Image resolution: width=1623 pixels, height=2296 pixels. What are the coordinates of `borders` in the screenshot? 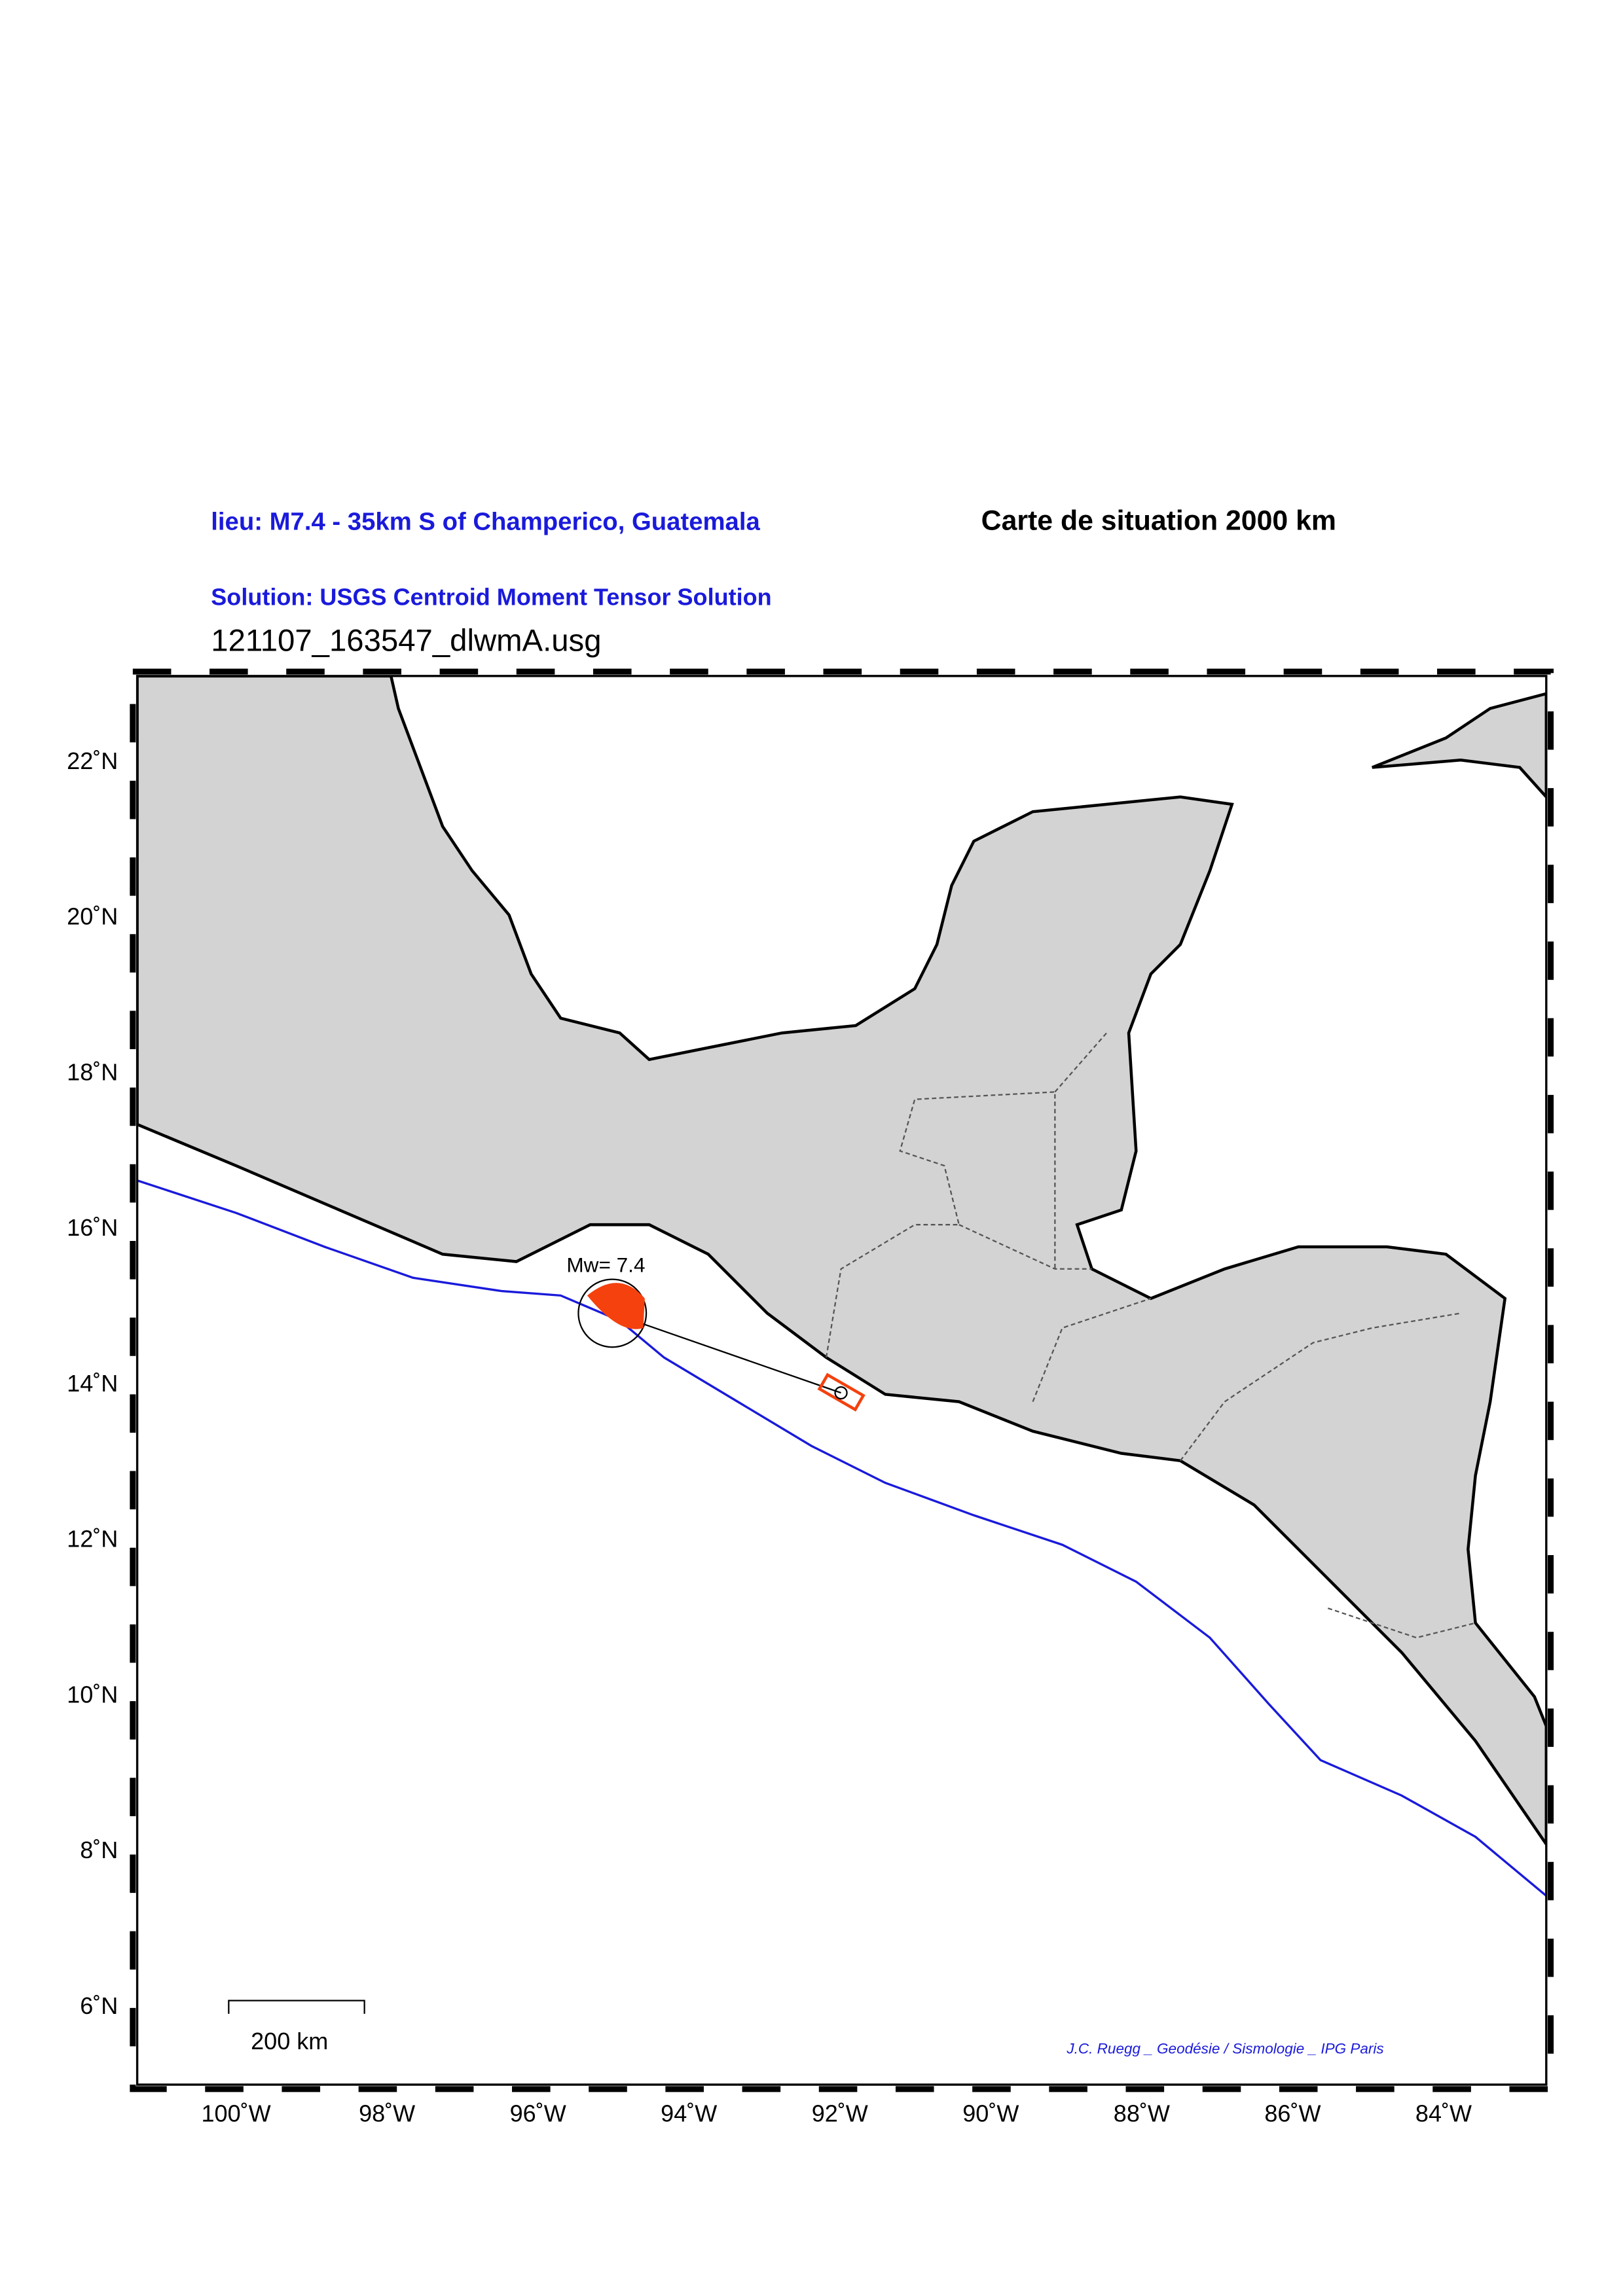 It's located at (1150, 1335).